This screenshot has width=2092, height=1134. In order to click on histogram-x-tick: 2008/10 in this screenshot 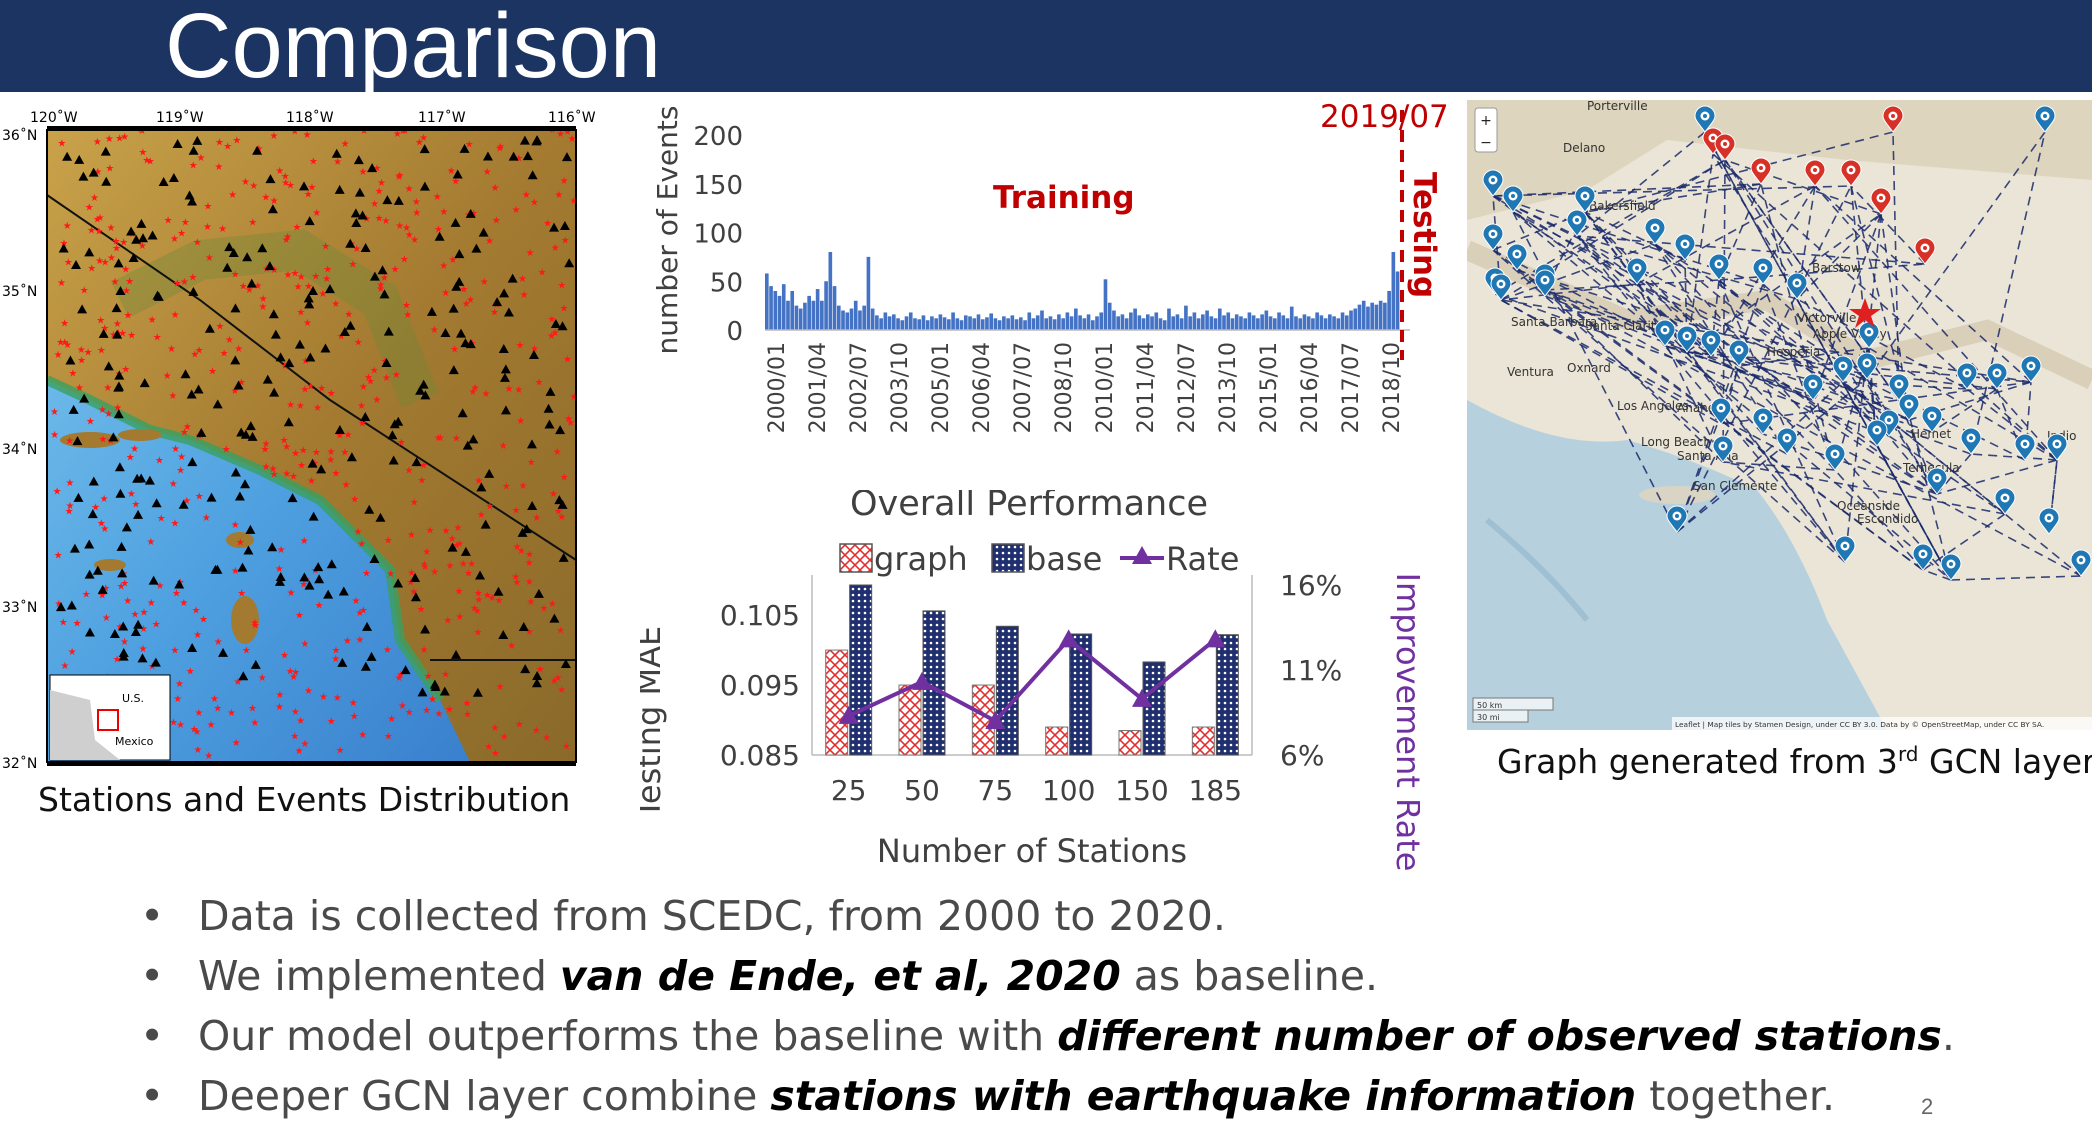, I will do `click(1064, 387)`.